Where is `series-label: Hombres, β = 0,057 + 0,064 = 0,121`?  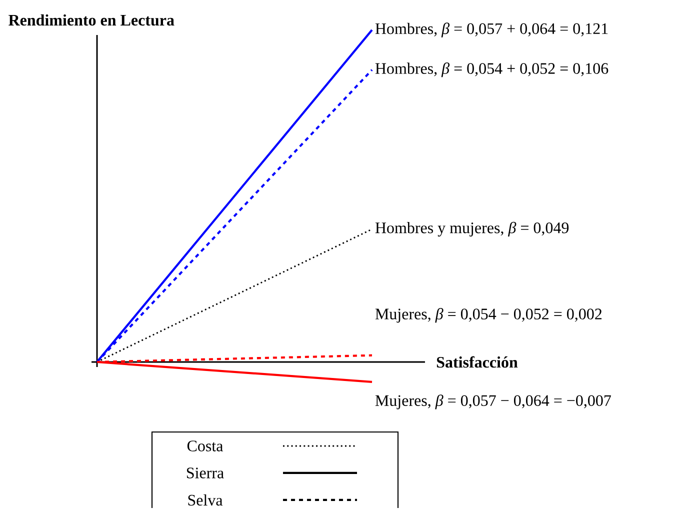
series-label: Hombres, β = 0,057 + 0,064 = 0,121 is located at coordinates (491, 30).